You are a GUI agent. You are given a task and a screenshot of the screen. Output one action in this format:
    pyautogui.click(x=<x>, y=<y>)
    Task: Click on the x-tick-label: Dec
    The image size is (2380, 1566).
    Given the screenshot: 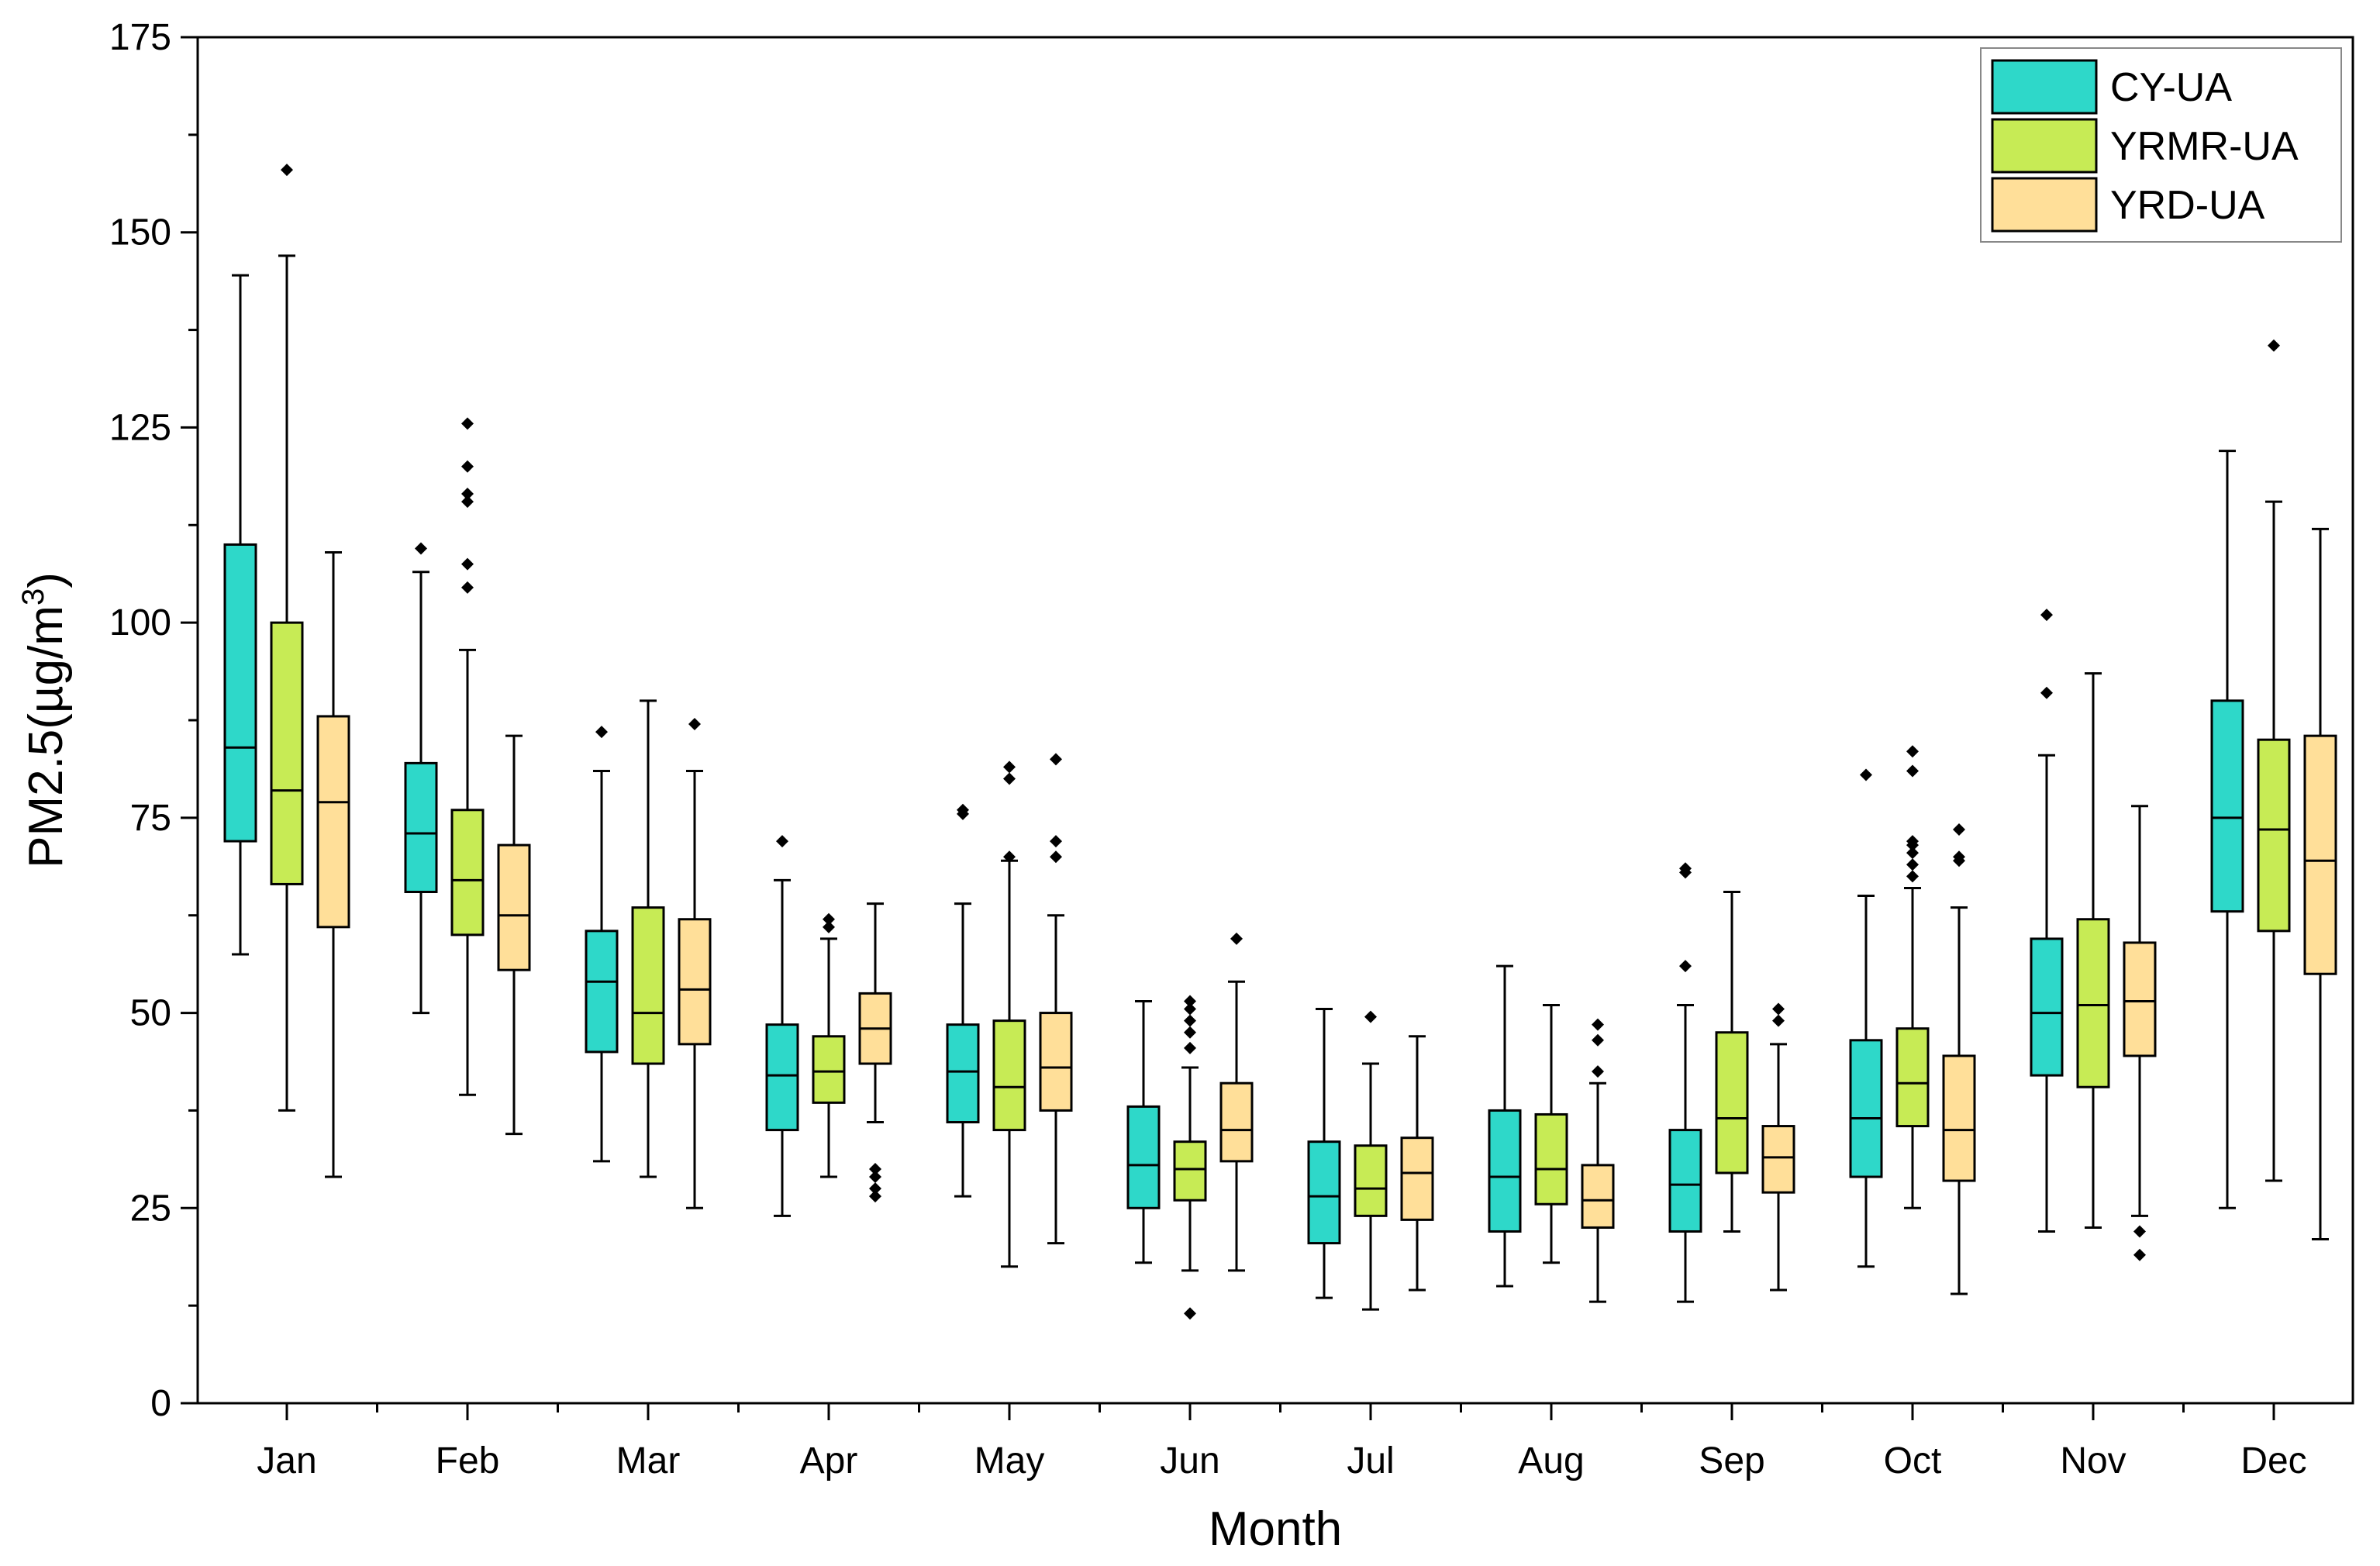 What is the action you would take?
    pyautogui.click(x=2273, y=1460)
    